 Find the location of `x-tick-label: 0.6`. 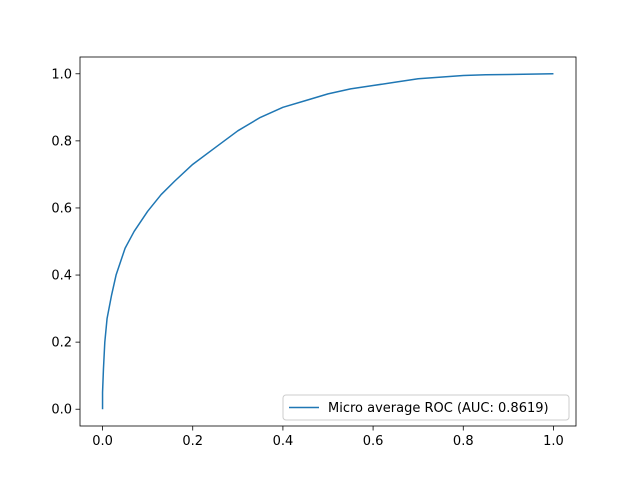

x-tick-label: 0.6 is located at coordinates (373, 441).